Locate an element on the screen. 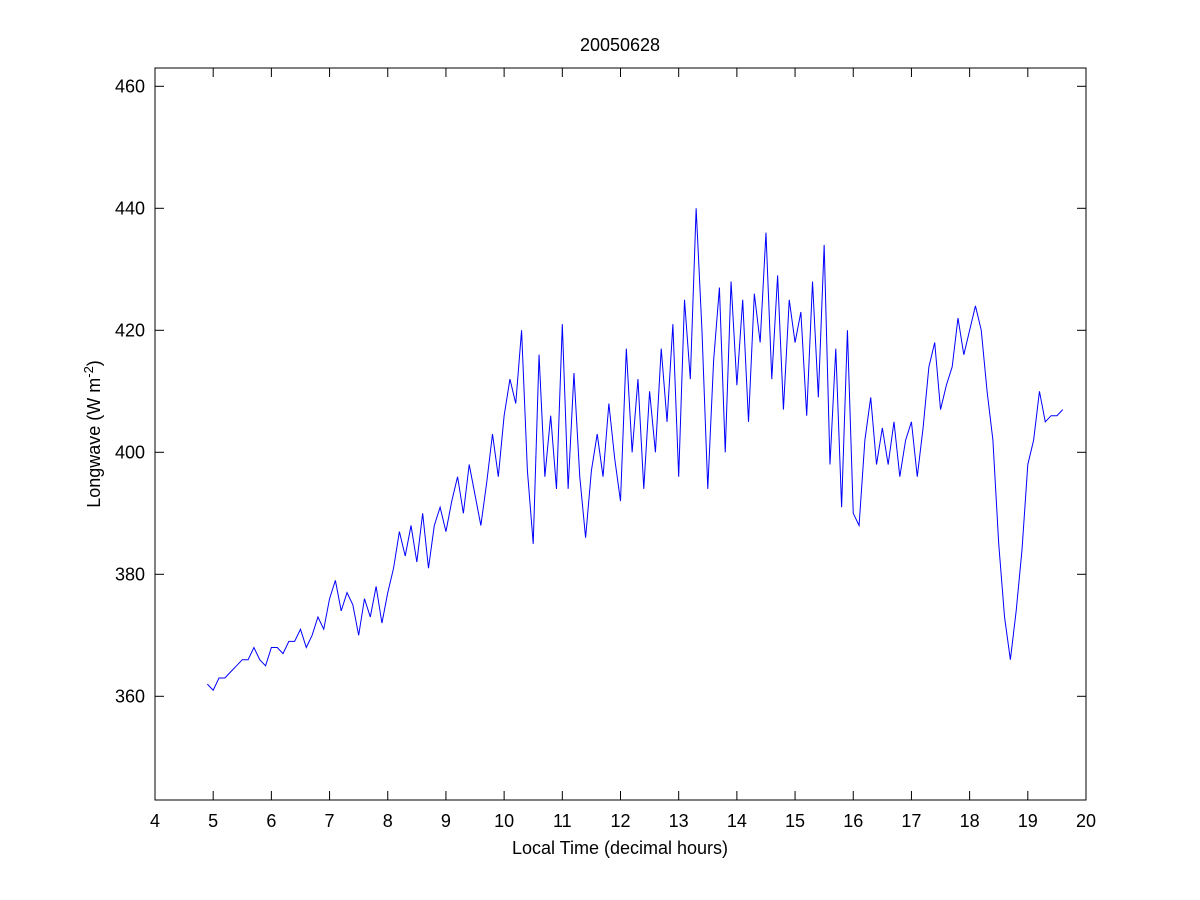 Image resolution: width=1200 pixels, height=900 pixels. x-tick-label: 5 is located at coordinates (213, 821).